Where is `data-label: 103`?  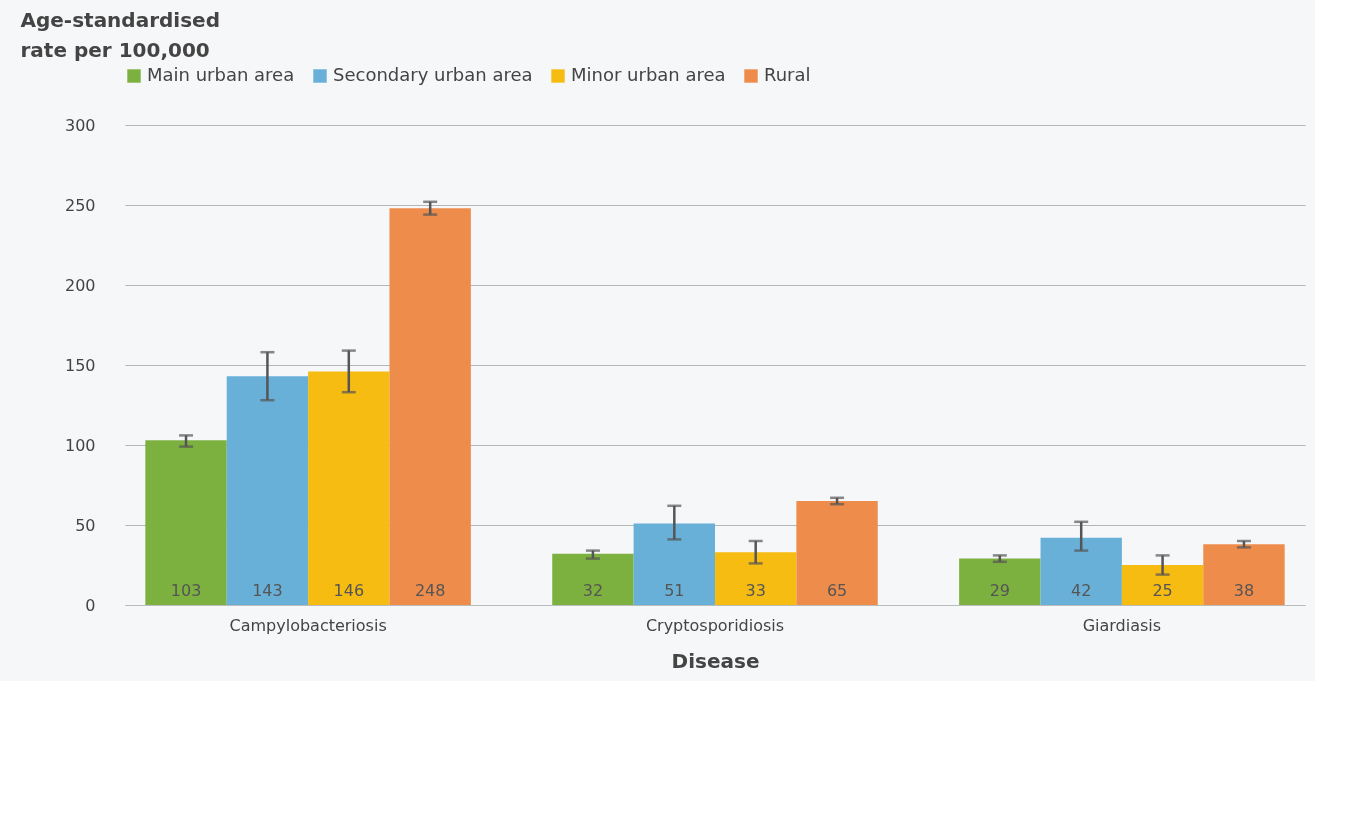
data-label: 103 is located at coordinates (186, 590).